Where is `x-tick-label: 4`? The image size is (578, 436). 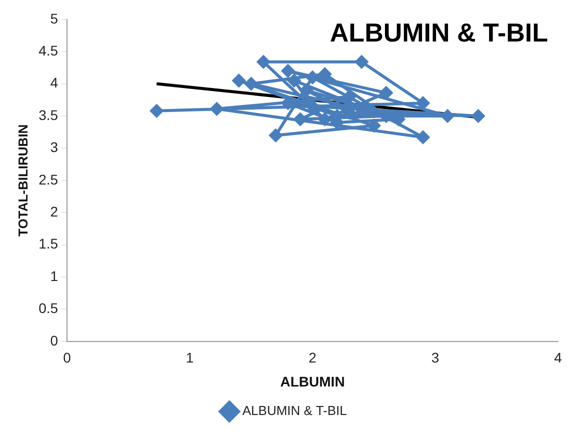 x-tick-label: 4 is located at coordinates (558, 358).